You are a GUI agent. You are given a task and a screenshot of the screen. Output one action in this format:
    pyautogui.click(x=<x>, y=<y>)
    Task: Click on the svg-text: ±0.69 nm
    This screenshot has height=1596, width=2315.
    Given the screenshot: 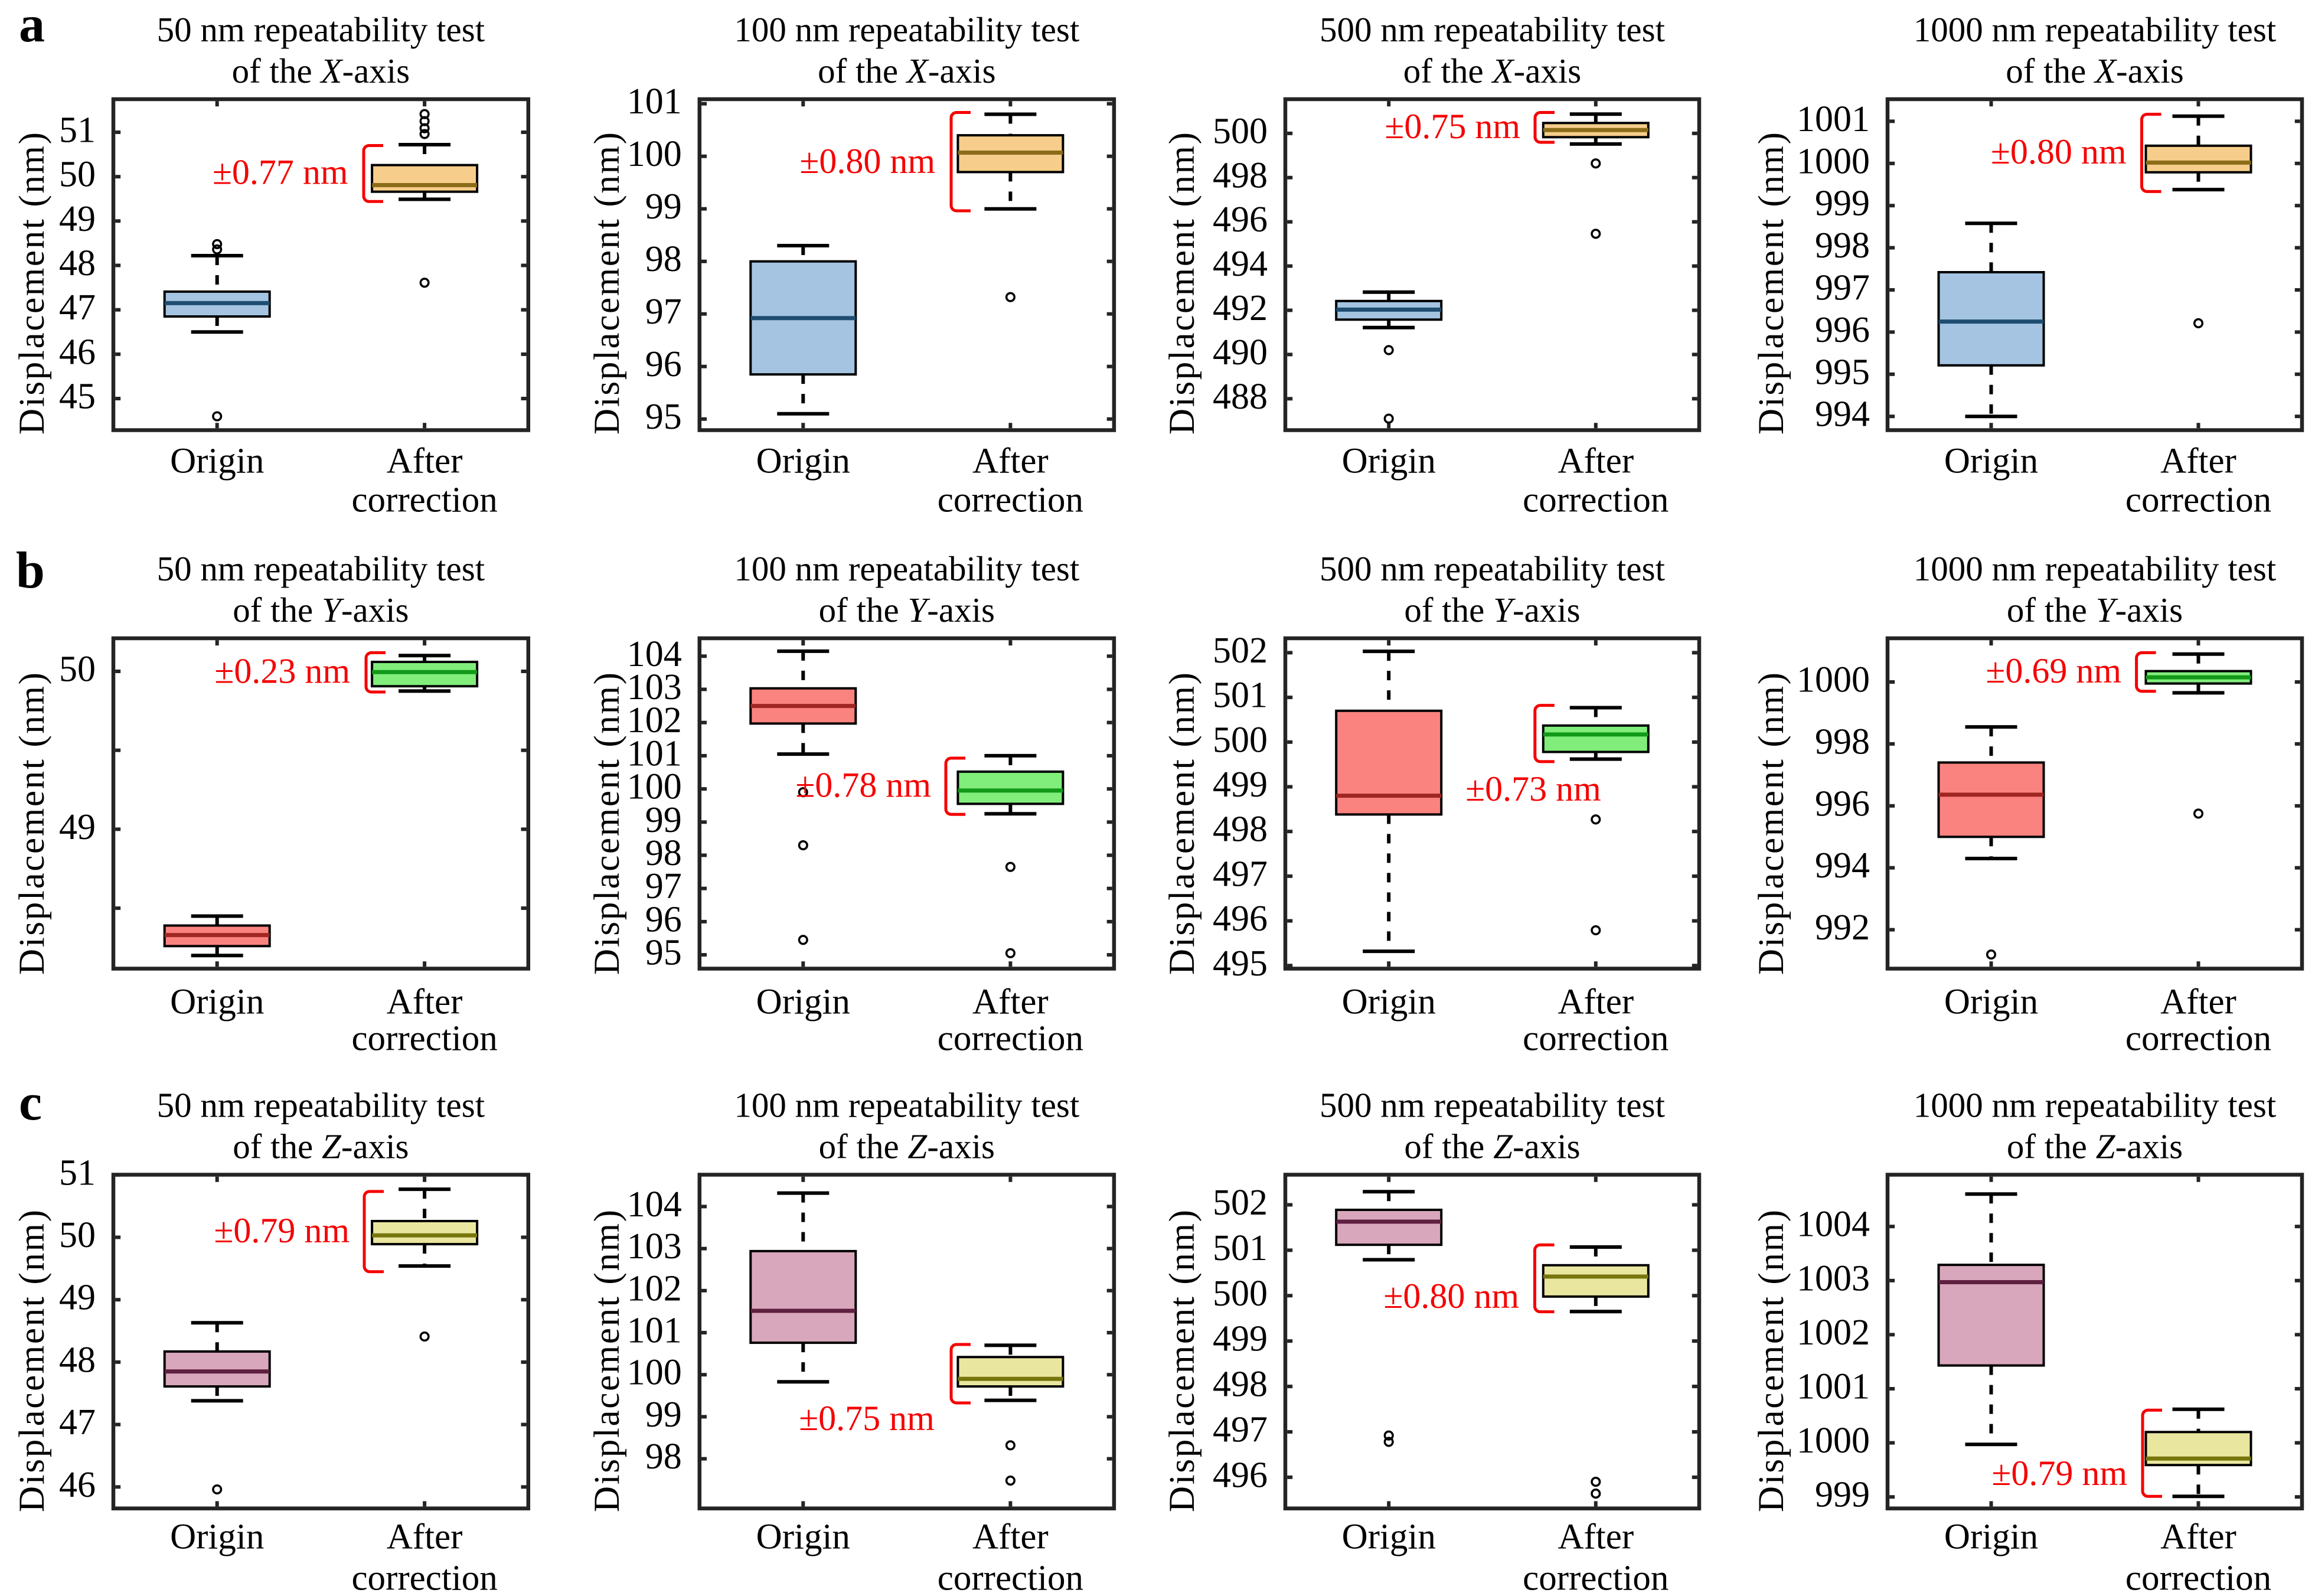 What is the action you would take?
    pyautogui.click(x=2053, y=670)
    